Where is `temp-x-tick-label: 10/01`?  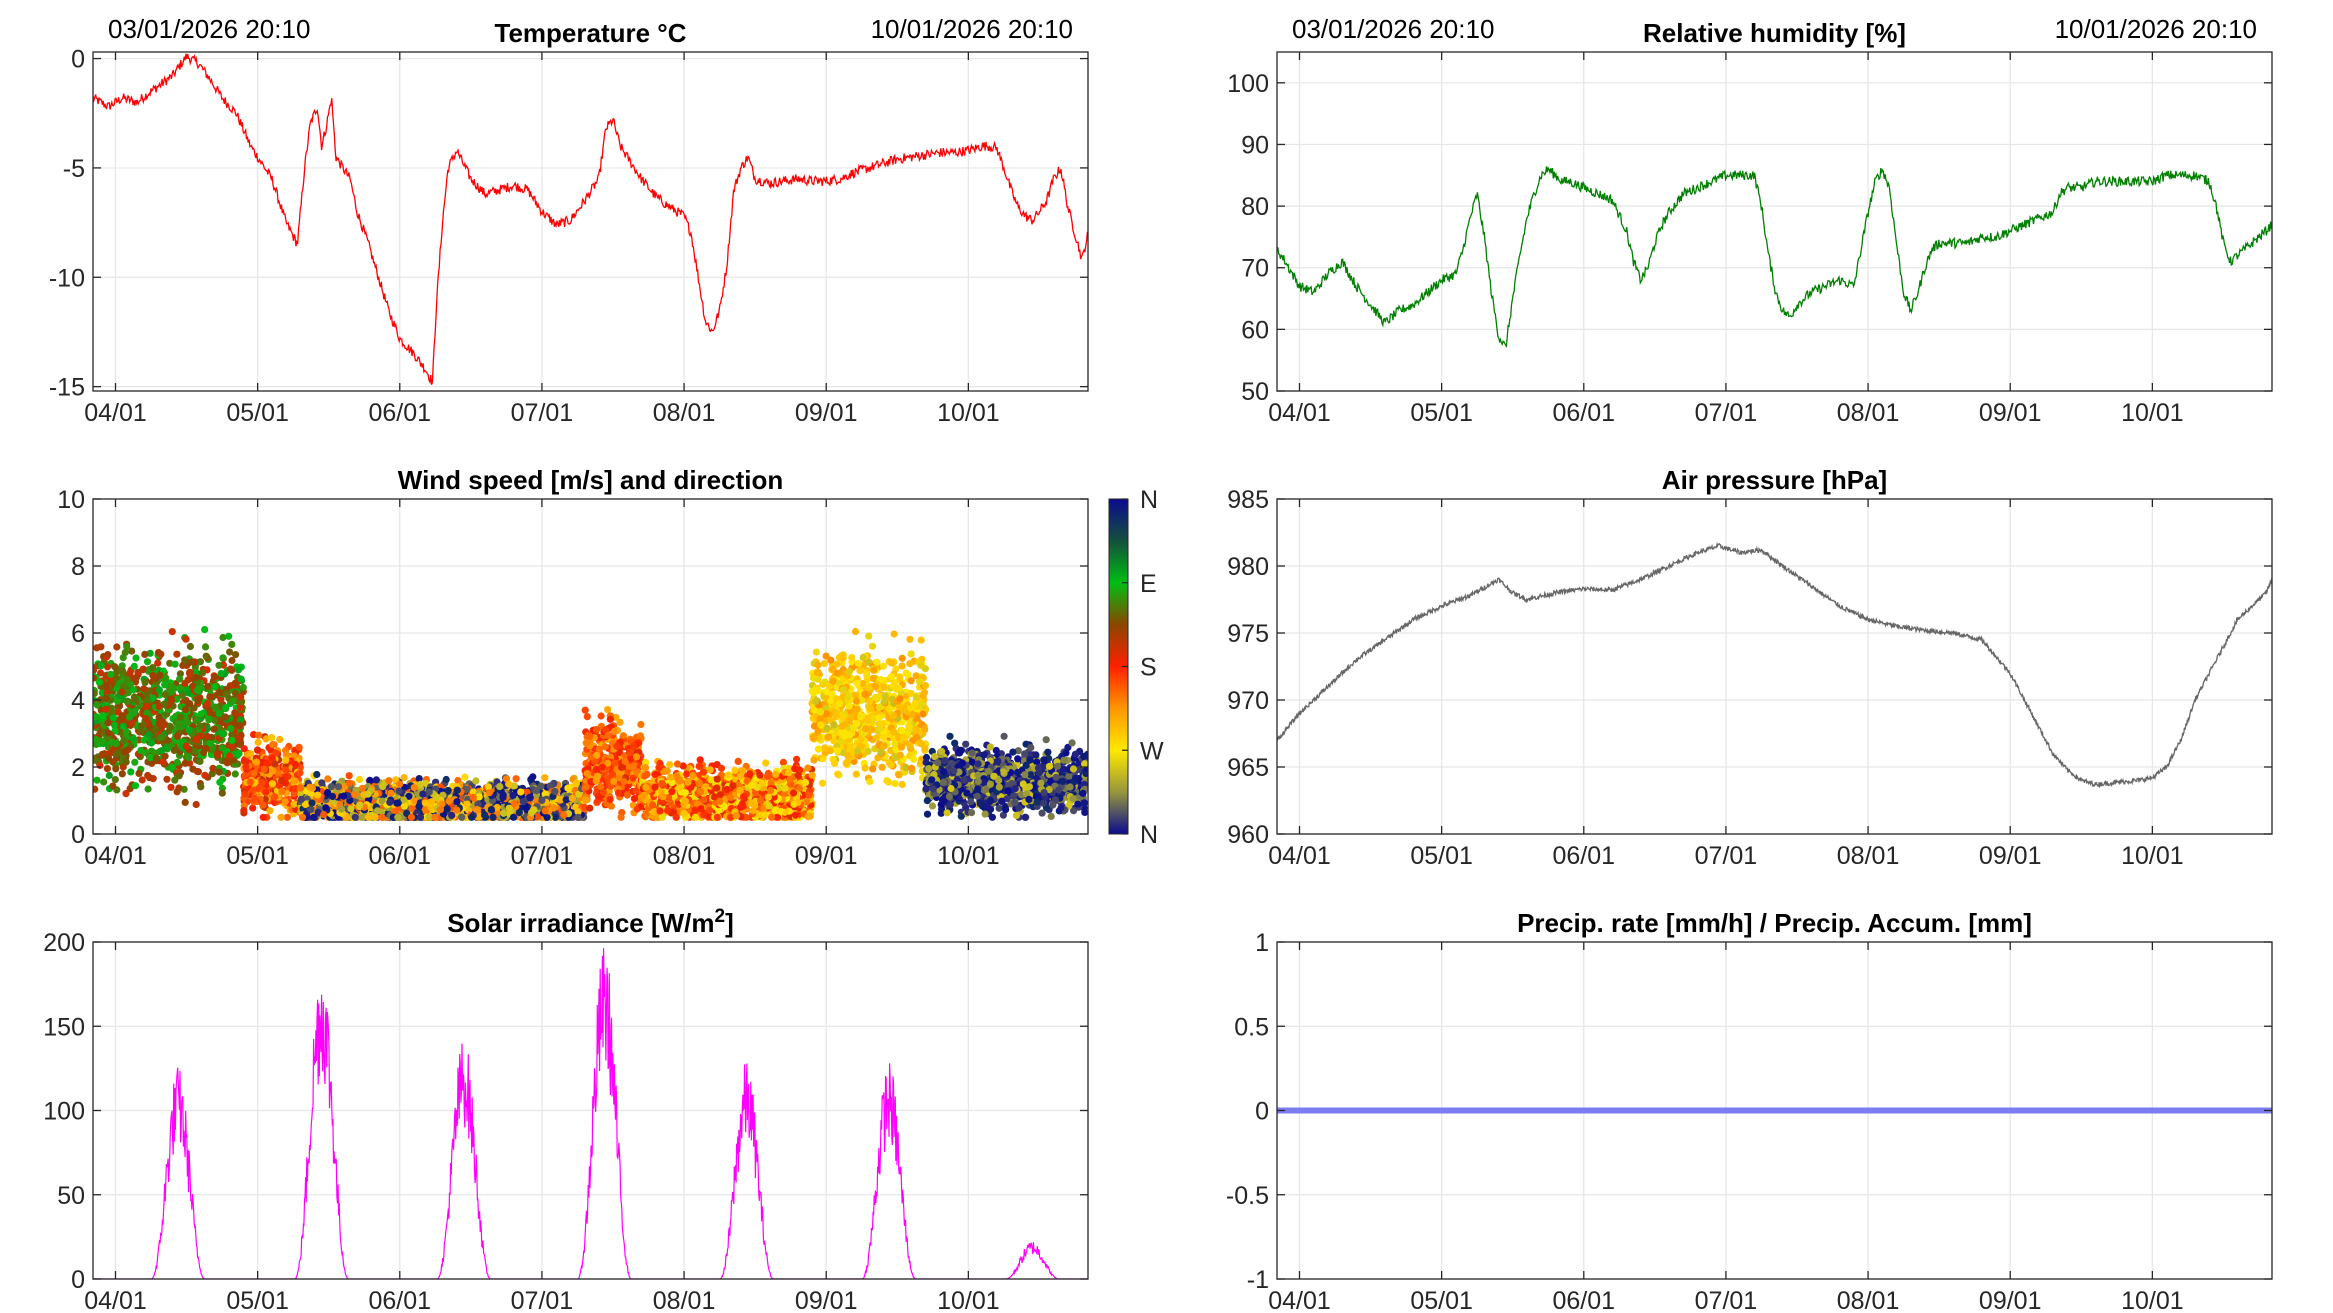
temp-x-tick-label: 10/01 is located at coordinates (968, 413).